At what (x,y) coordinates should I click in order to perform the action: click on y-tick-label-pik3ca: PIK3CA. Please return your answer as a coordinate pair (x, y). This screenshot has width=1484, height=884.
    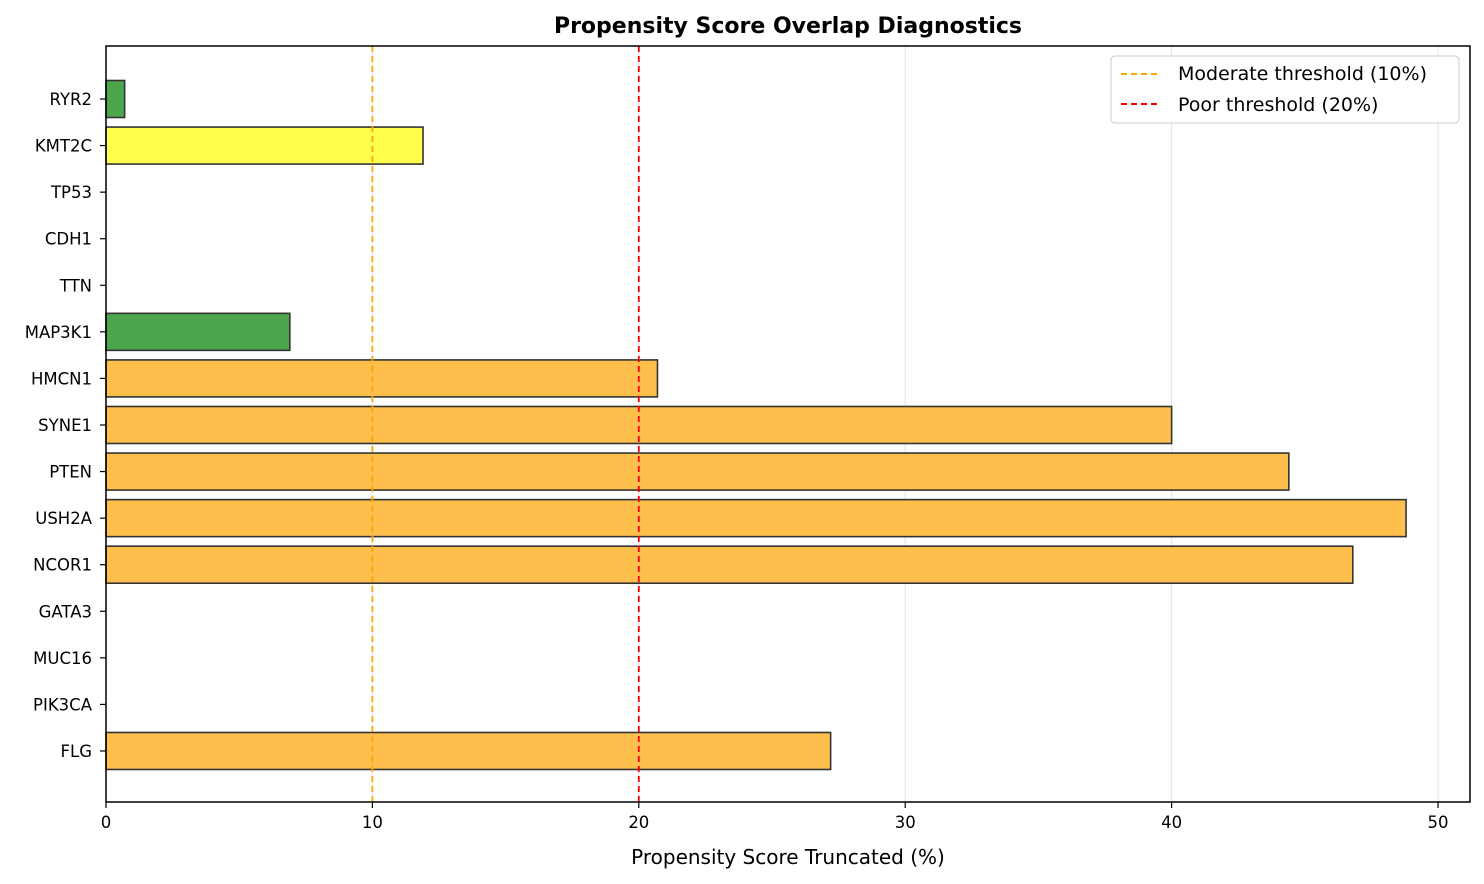
    Looking at the image, I should click on (63, 704).